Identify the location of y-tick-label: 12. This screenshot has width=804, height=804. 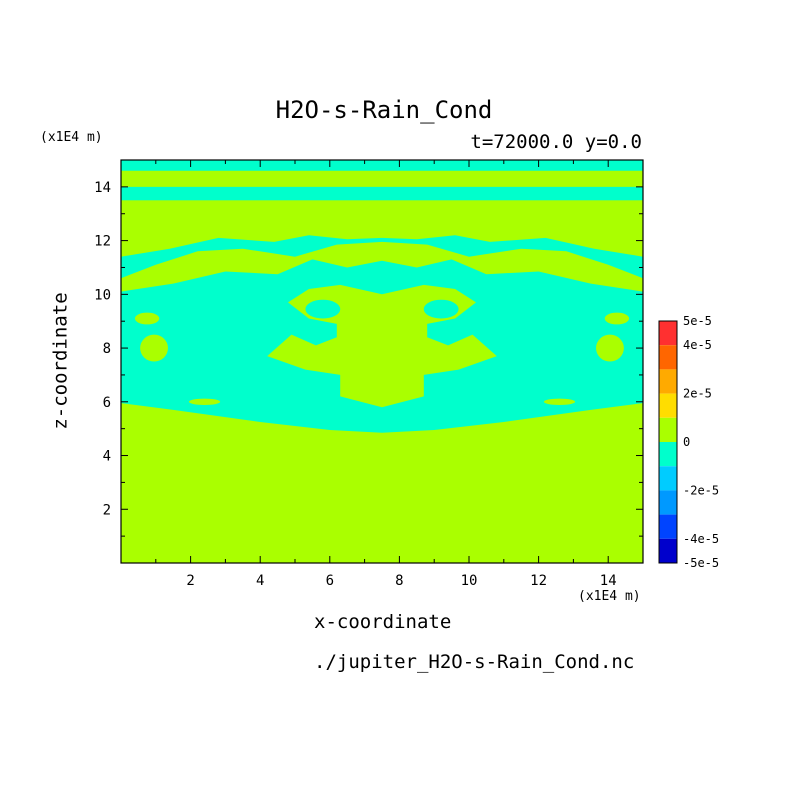
(102, 242).